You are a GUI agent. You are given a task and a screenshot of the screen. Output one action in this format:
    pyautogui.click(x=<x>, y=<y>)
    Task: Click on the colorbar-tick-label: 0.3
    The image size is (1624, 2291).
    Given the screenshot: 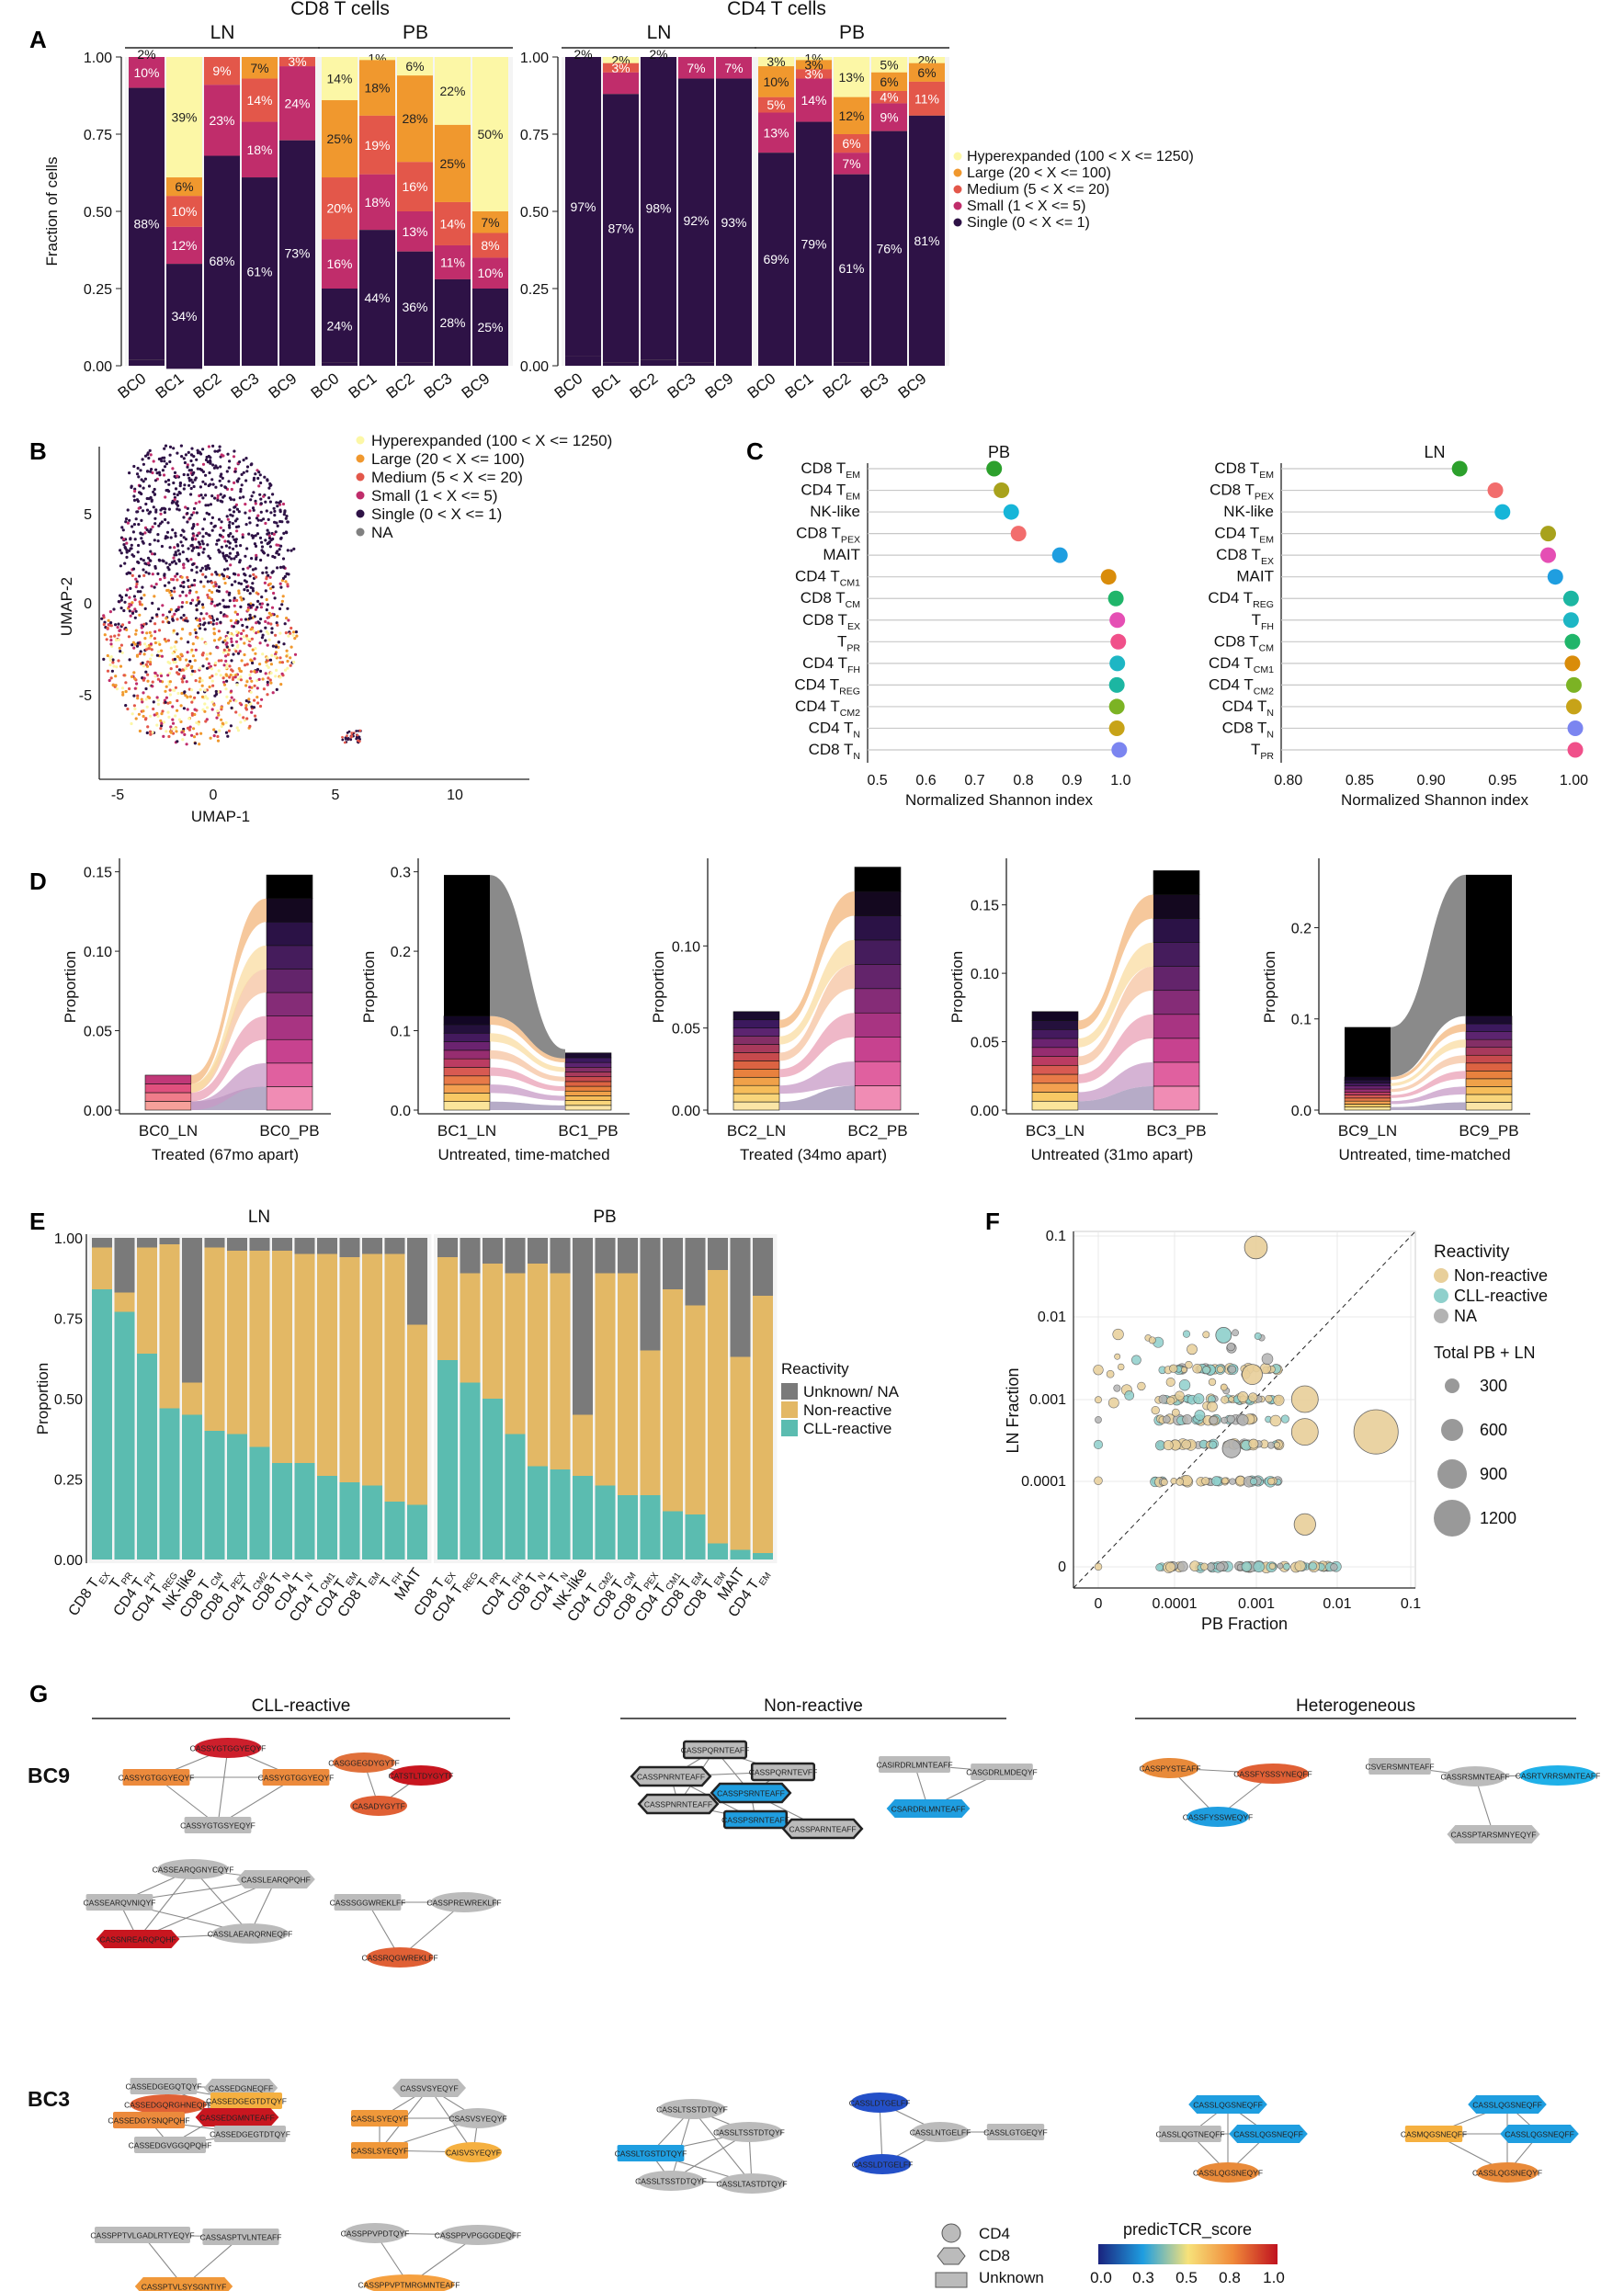 What is the action you would take?
    pyautogui.click(x=1143, y=2278)
    